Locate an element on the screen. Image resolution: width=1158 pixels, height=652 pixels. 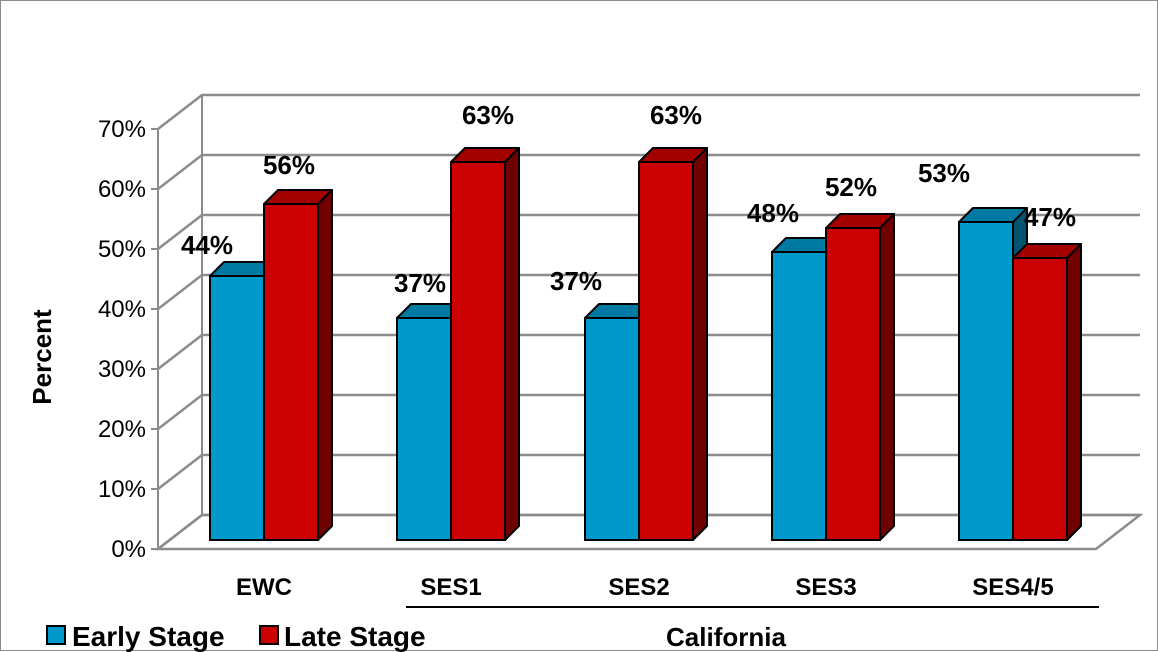
x-tick-label: SES2 is located at coordinates (638, 587).